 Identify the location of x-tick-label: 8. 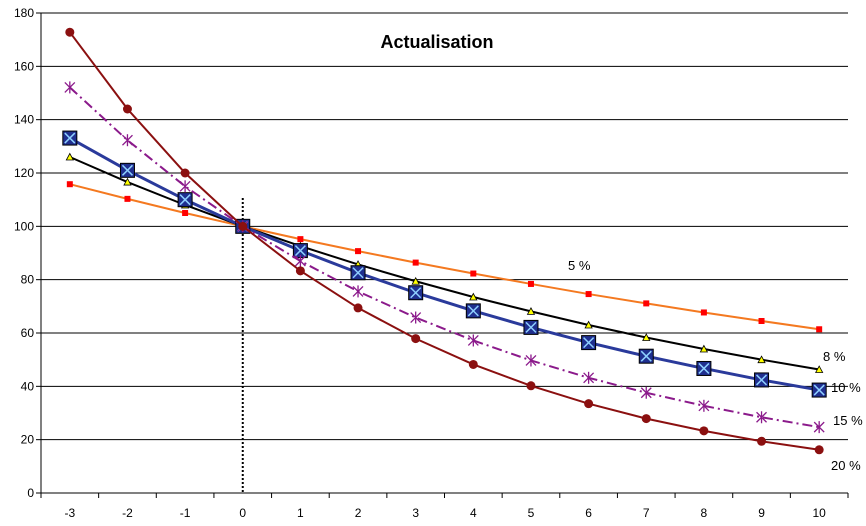
(704, 513).